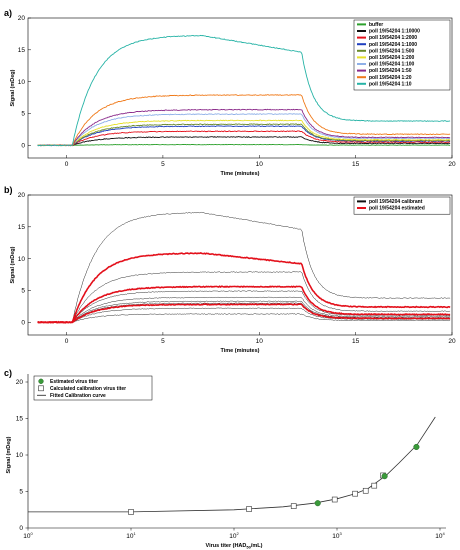 This screenshot has height=550, width=460. What do you see at coordinates (248, 547) in the screenshot?
I see `x-axis-title-sub: 50` at bounding box center [248, 547].